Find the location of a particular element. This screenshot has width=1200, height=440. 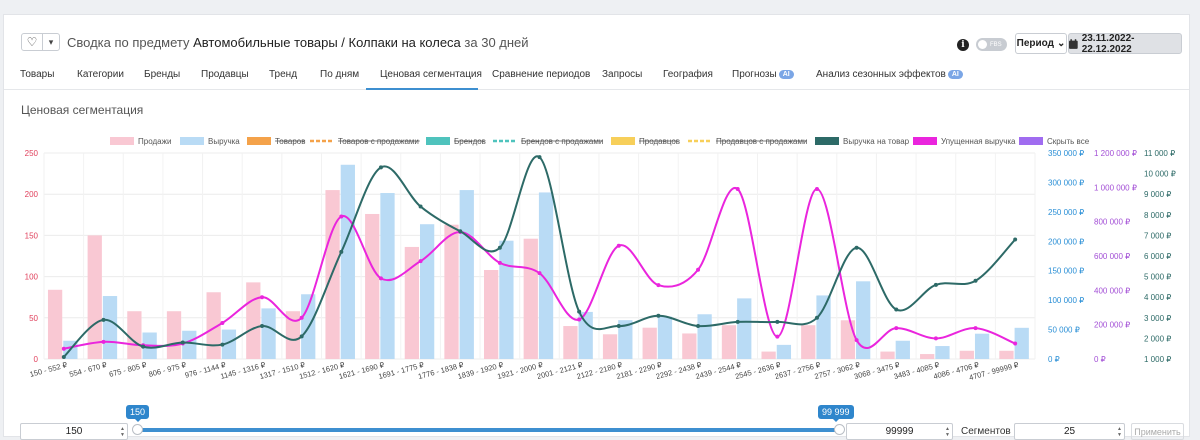

slider-min-handle is located at coordinates (137, 429).